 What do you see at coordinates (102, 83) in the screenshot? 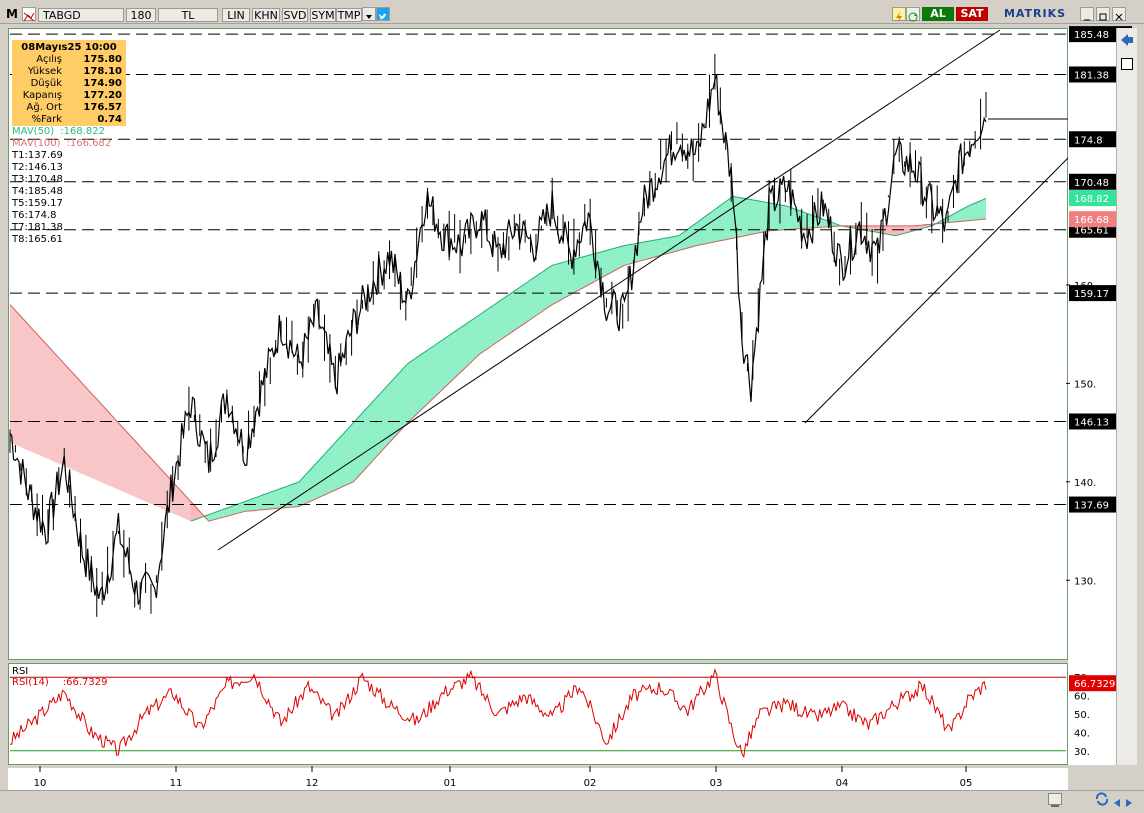
I see `info-value: 174.90` at bounding box center [102, 83].